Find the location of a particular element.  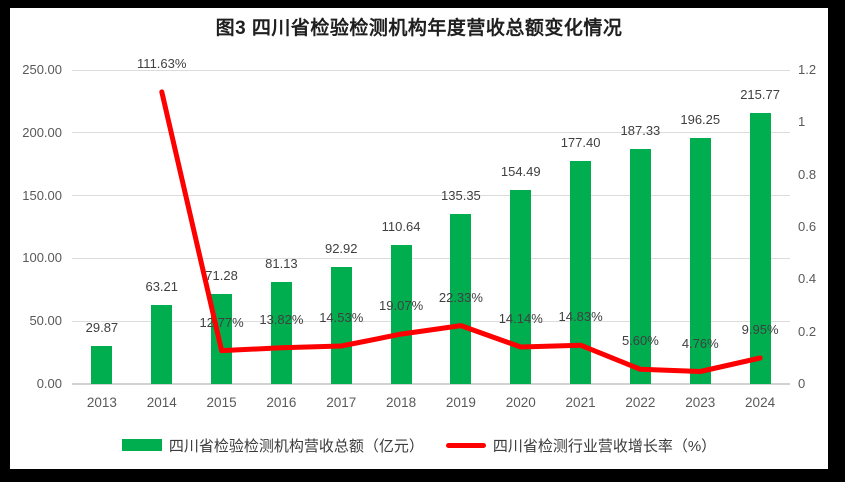

chart-title: 图3 四川省检验检测机构年度营收总额变化情况 is located at coordinates (419, 28).